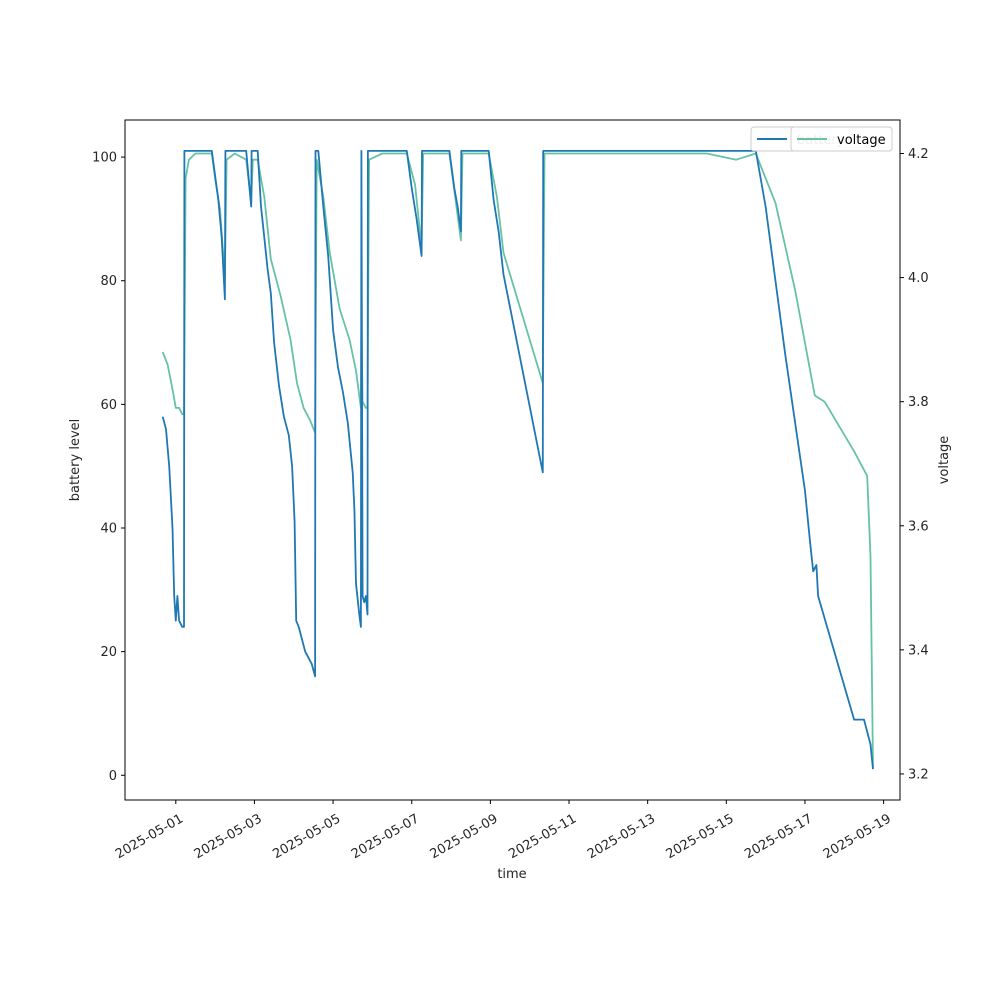 The image size is (1000, 1000). What do you see at coordinates (918, 774) in the screenshot?
I see `y2-tick-label: 3.2` at bounding box center [918, 774].